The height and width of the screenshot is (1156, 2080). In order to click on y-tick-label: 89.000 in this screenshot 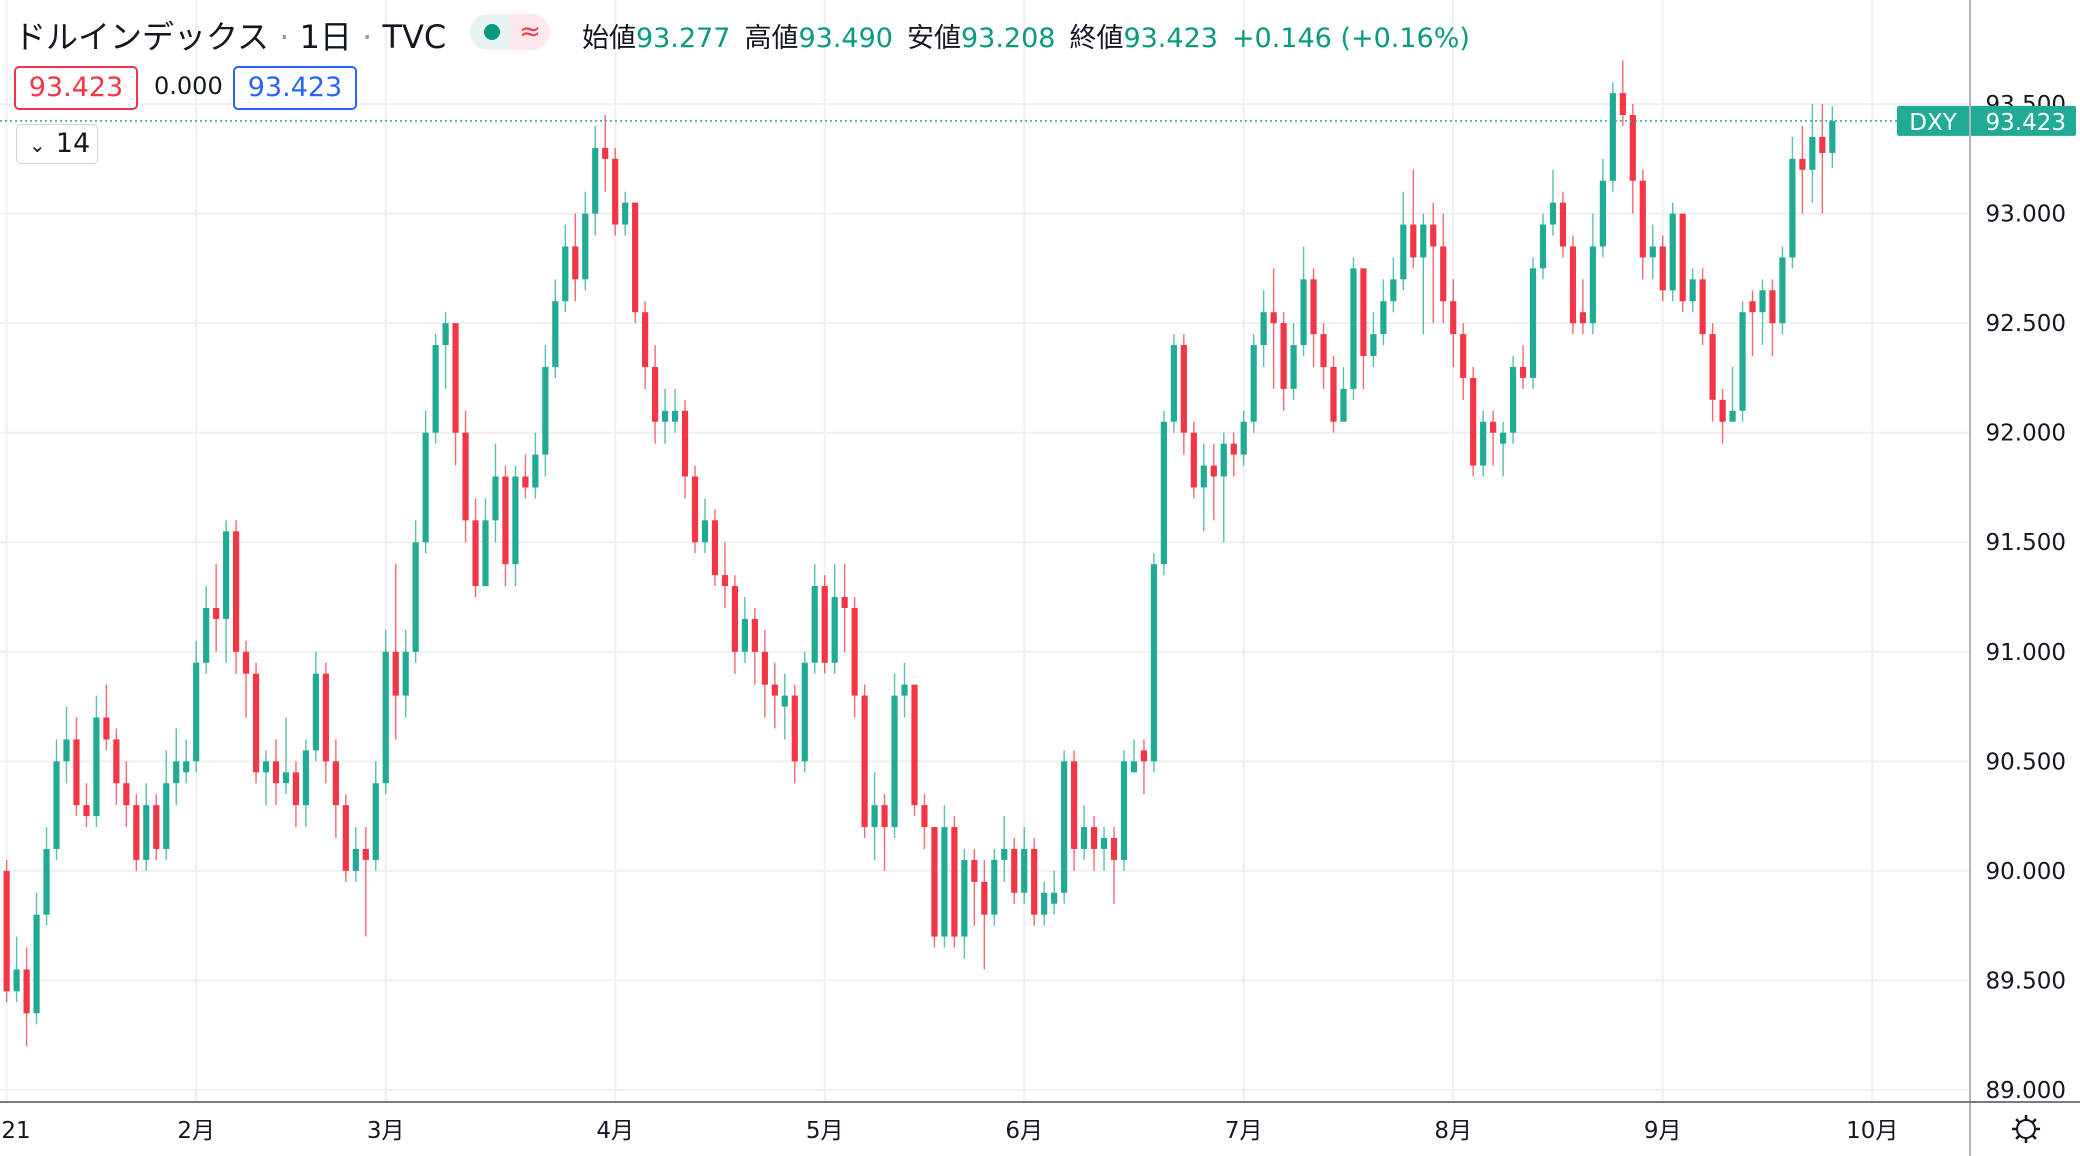, I will do `click(2026, 1091)`.